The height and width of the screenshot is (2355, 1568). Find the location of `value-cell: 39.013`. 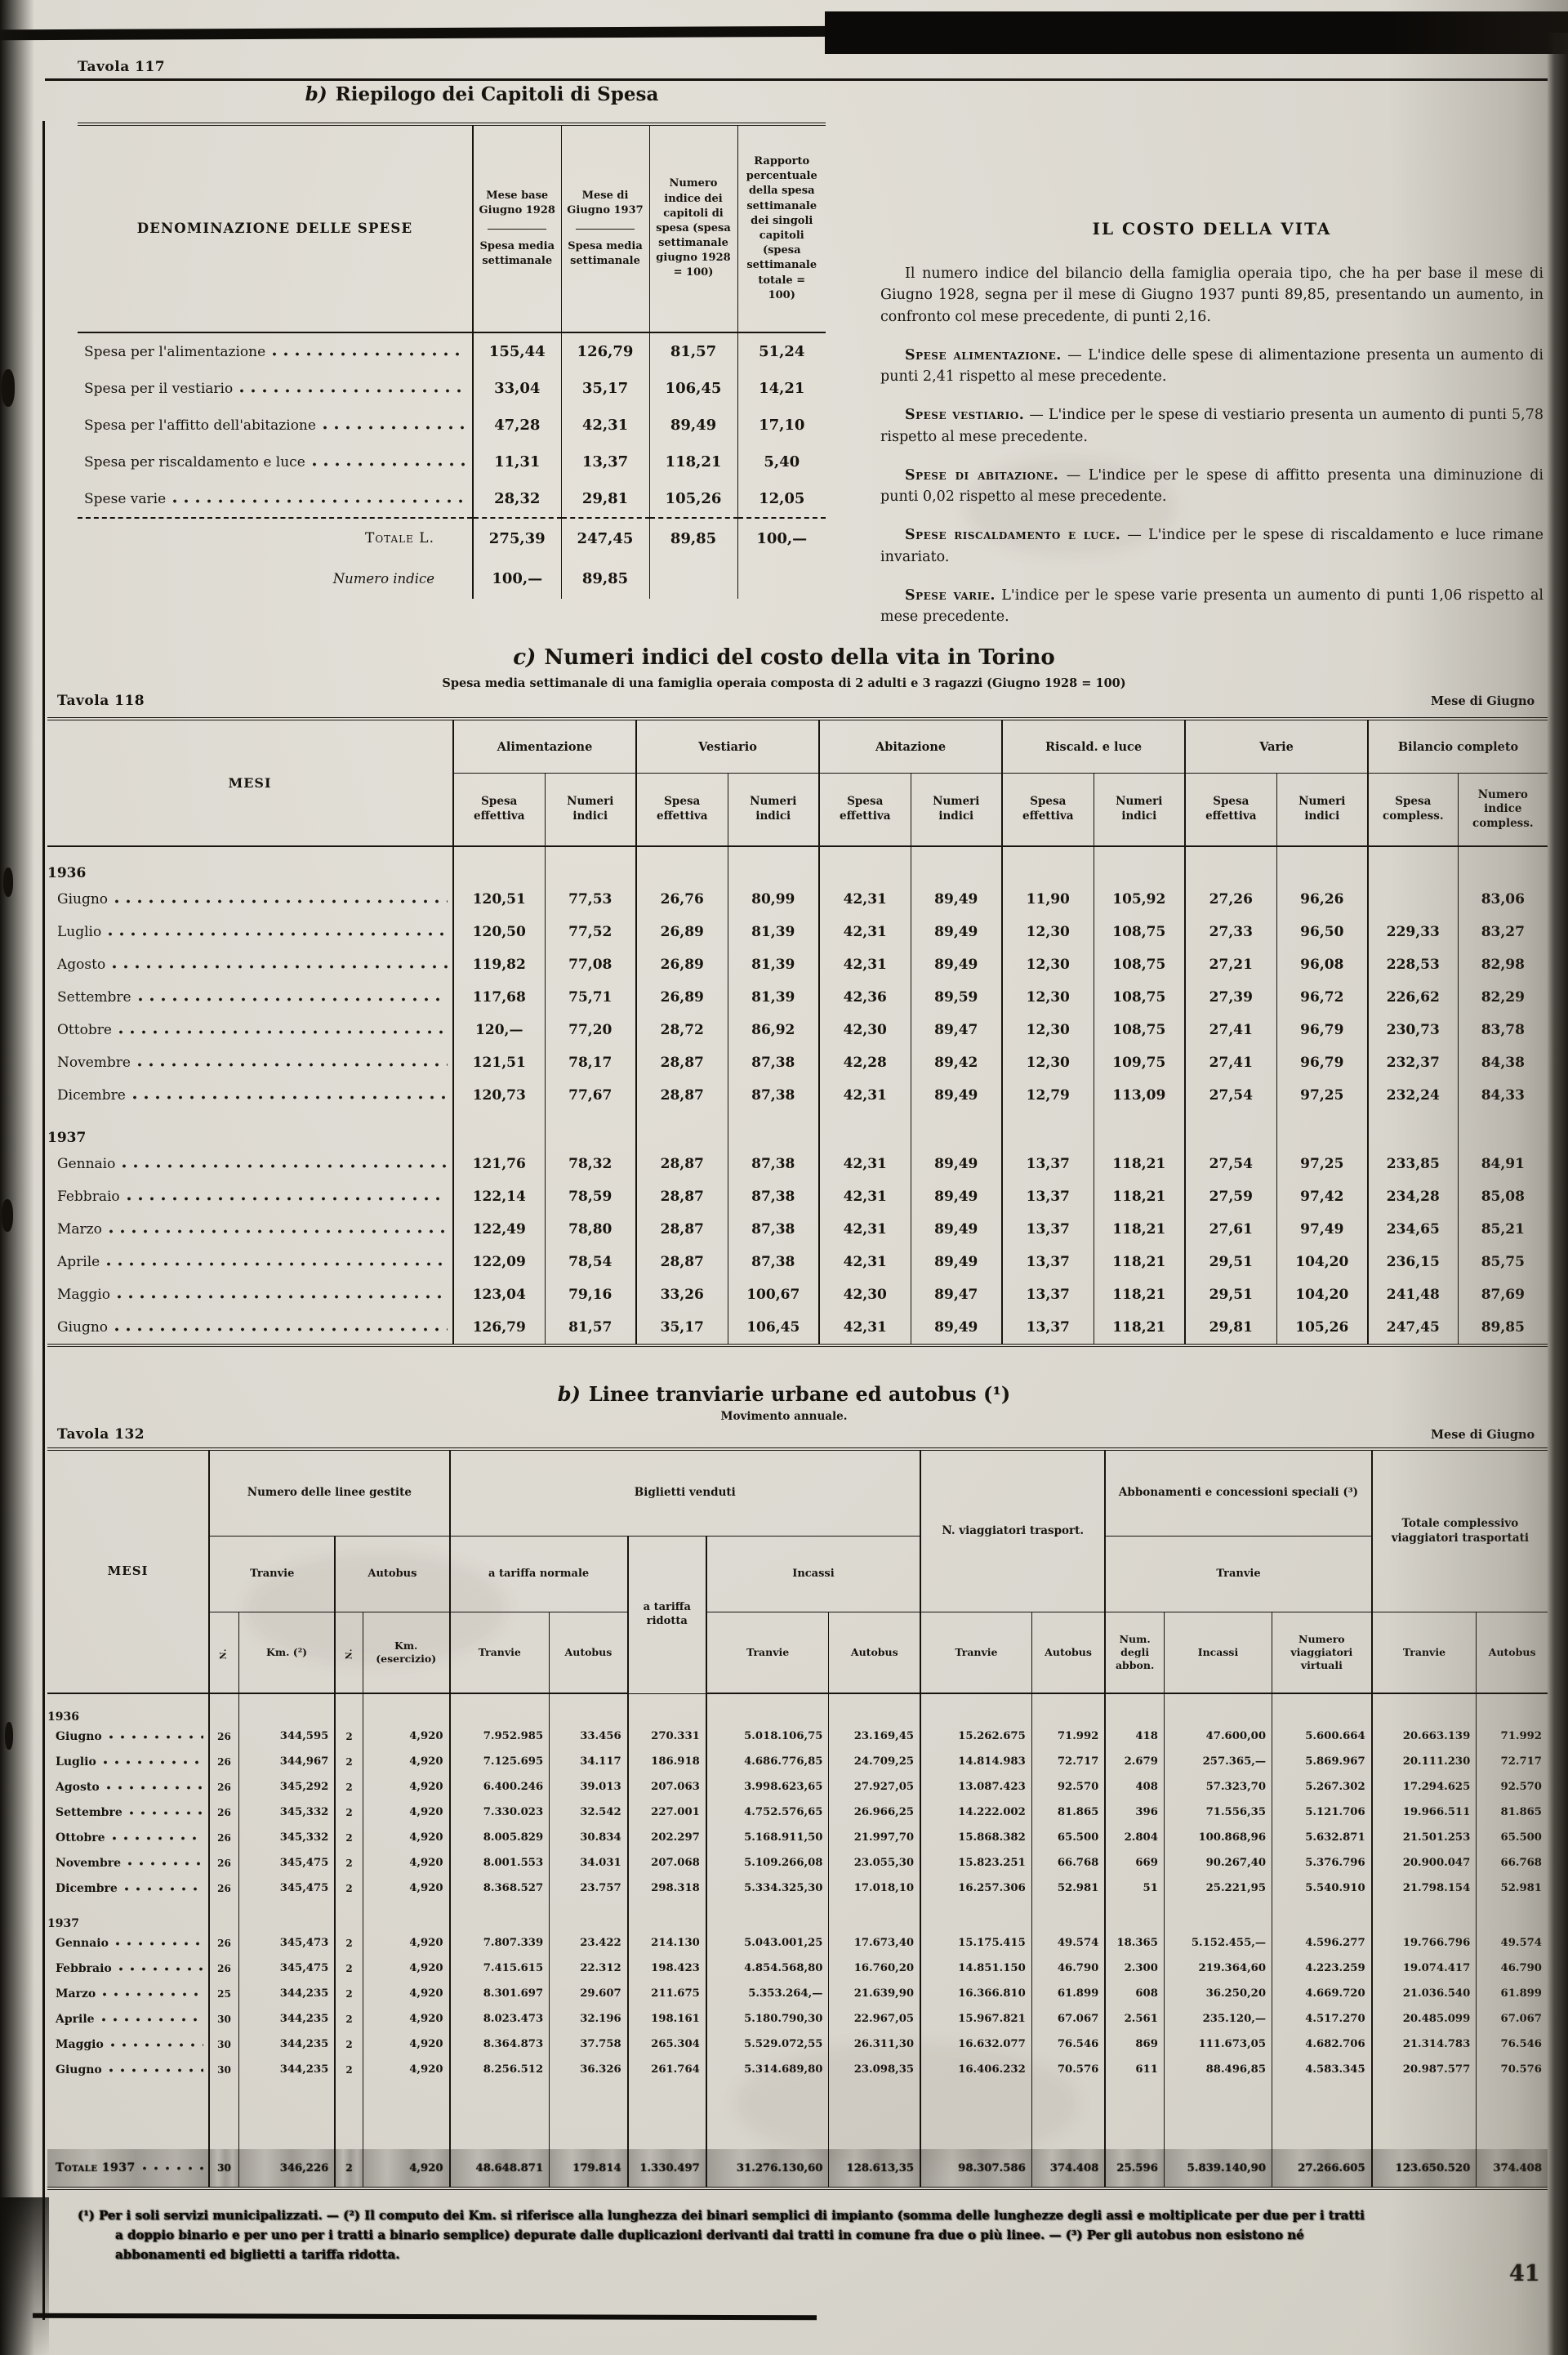

value-cell: 39.013 is located at coordinates (588, 1787).